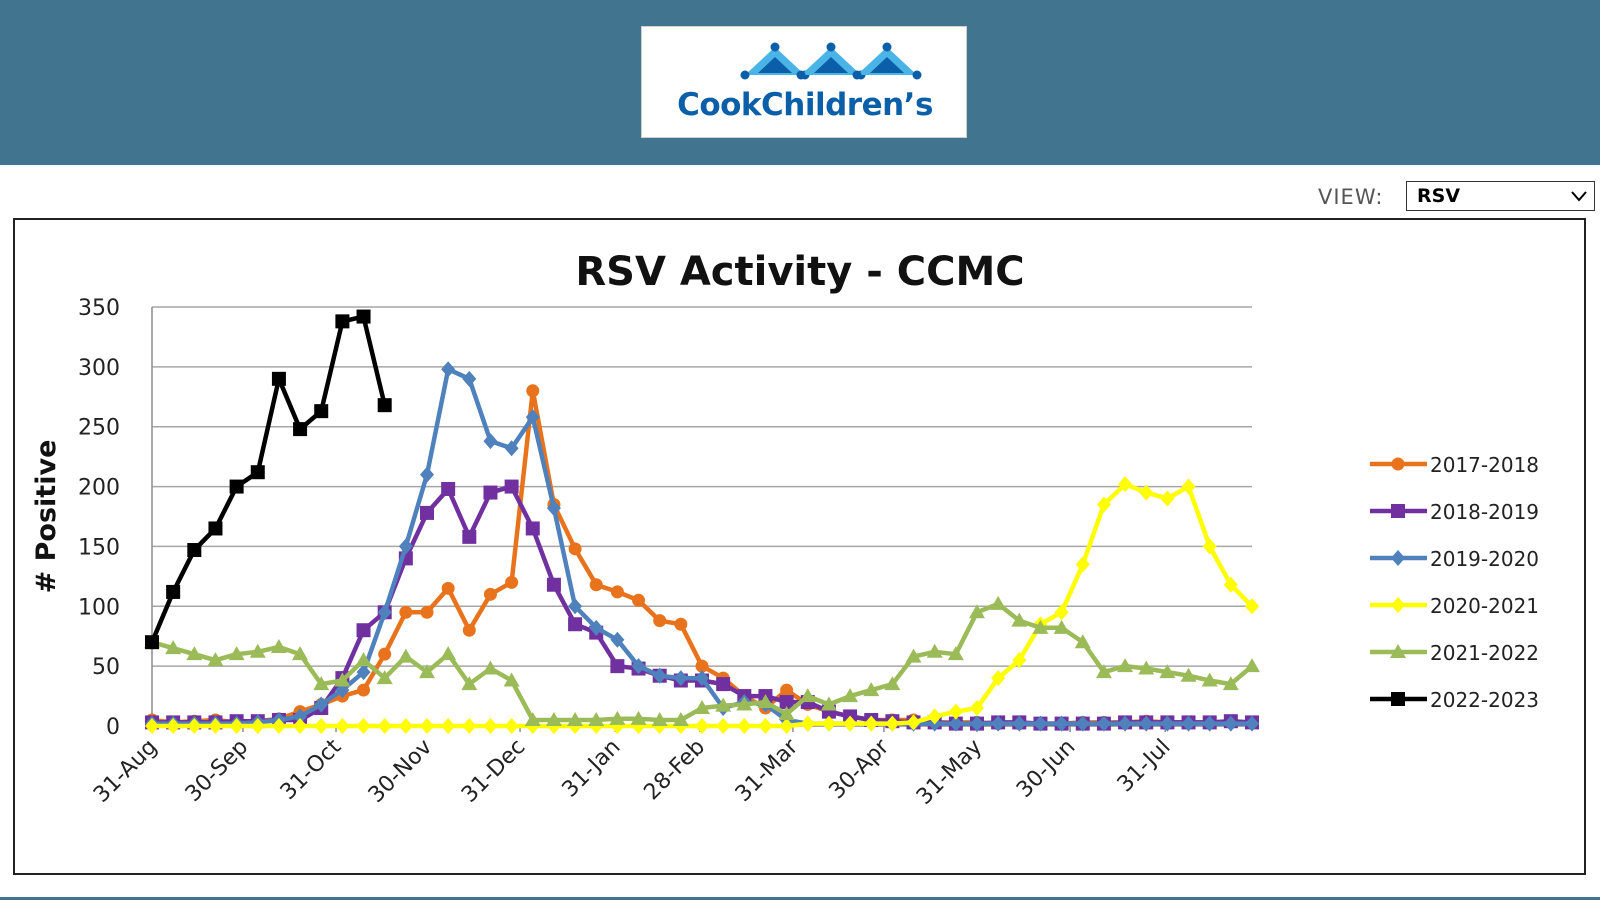 The image size is (1600, 900). What do you see at coordinates (99, 488) in the screenshot?
I see `y-tick-label: 200` at bounding box center [99, 488].